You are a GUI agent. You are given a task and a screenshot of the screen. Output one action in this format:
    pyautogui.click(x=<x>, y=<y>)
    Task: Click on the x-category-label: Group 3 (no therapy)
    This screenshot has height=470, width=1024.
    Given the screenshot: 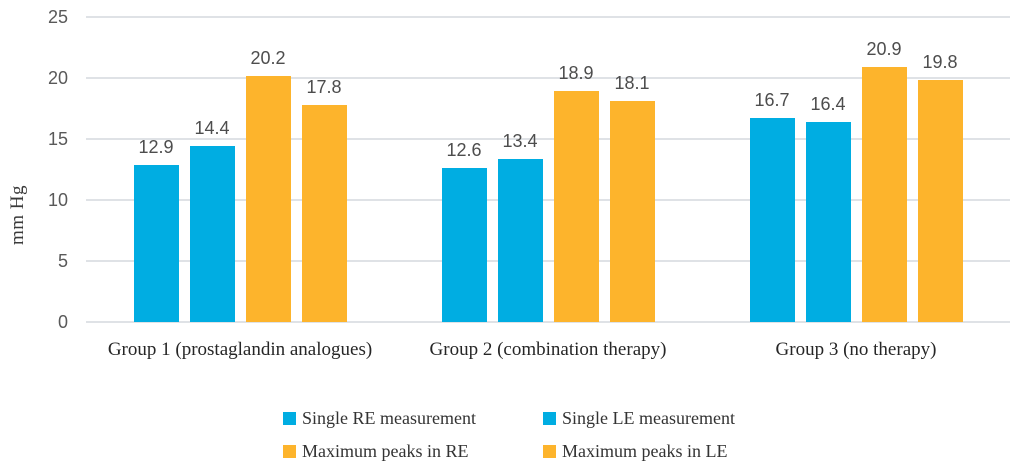 What is the action you would take?
    pyautogui.click(x=856, y=349)
    